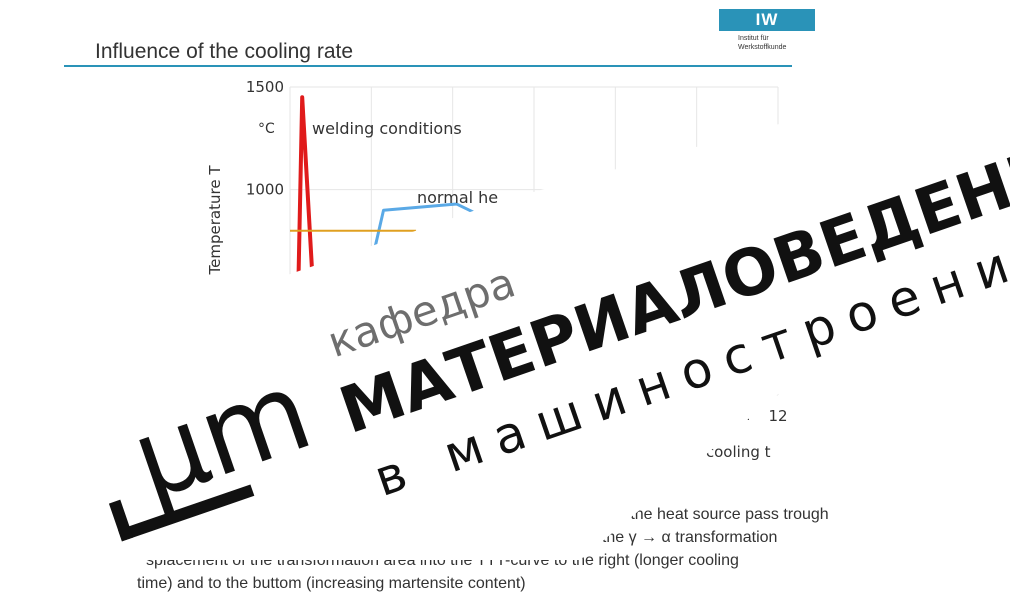 This screenshot has height=602, width=1010. Describe the element at coordinates (265, 190) in the screenshot. I see `y-tick-label: 1000` at that location.